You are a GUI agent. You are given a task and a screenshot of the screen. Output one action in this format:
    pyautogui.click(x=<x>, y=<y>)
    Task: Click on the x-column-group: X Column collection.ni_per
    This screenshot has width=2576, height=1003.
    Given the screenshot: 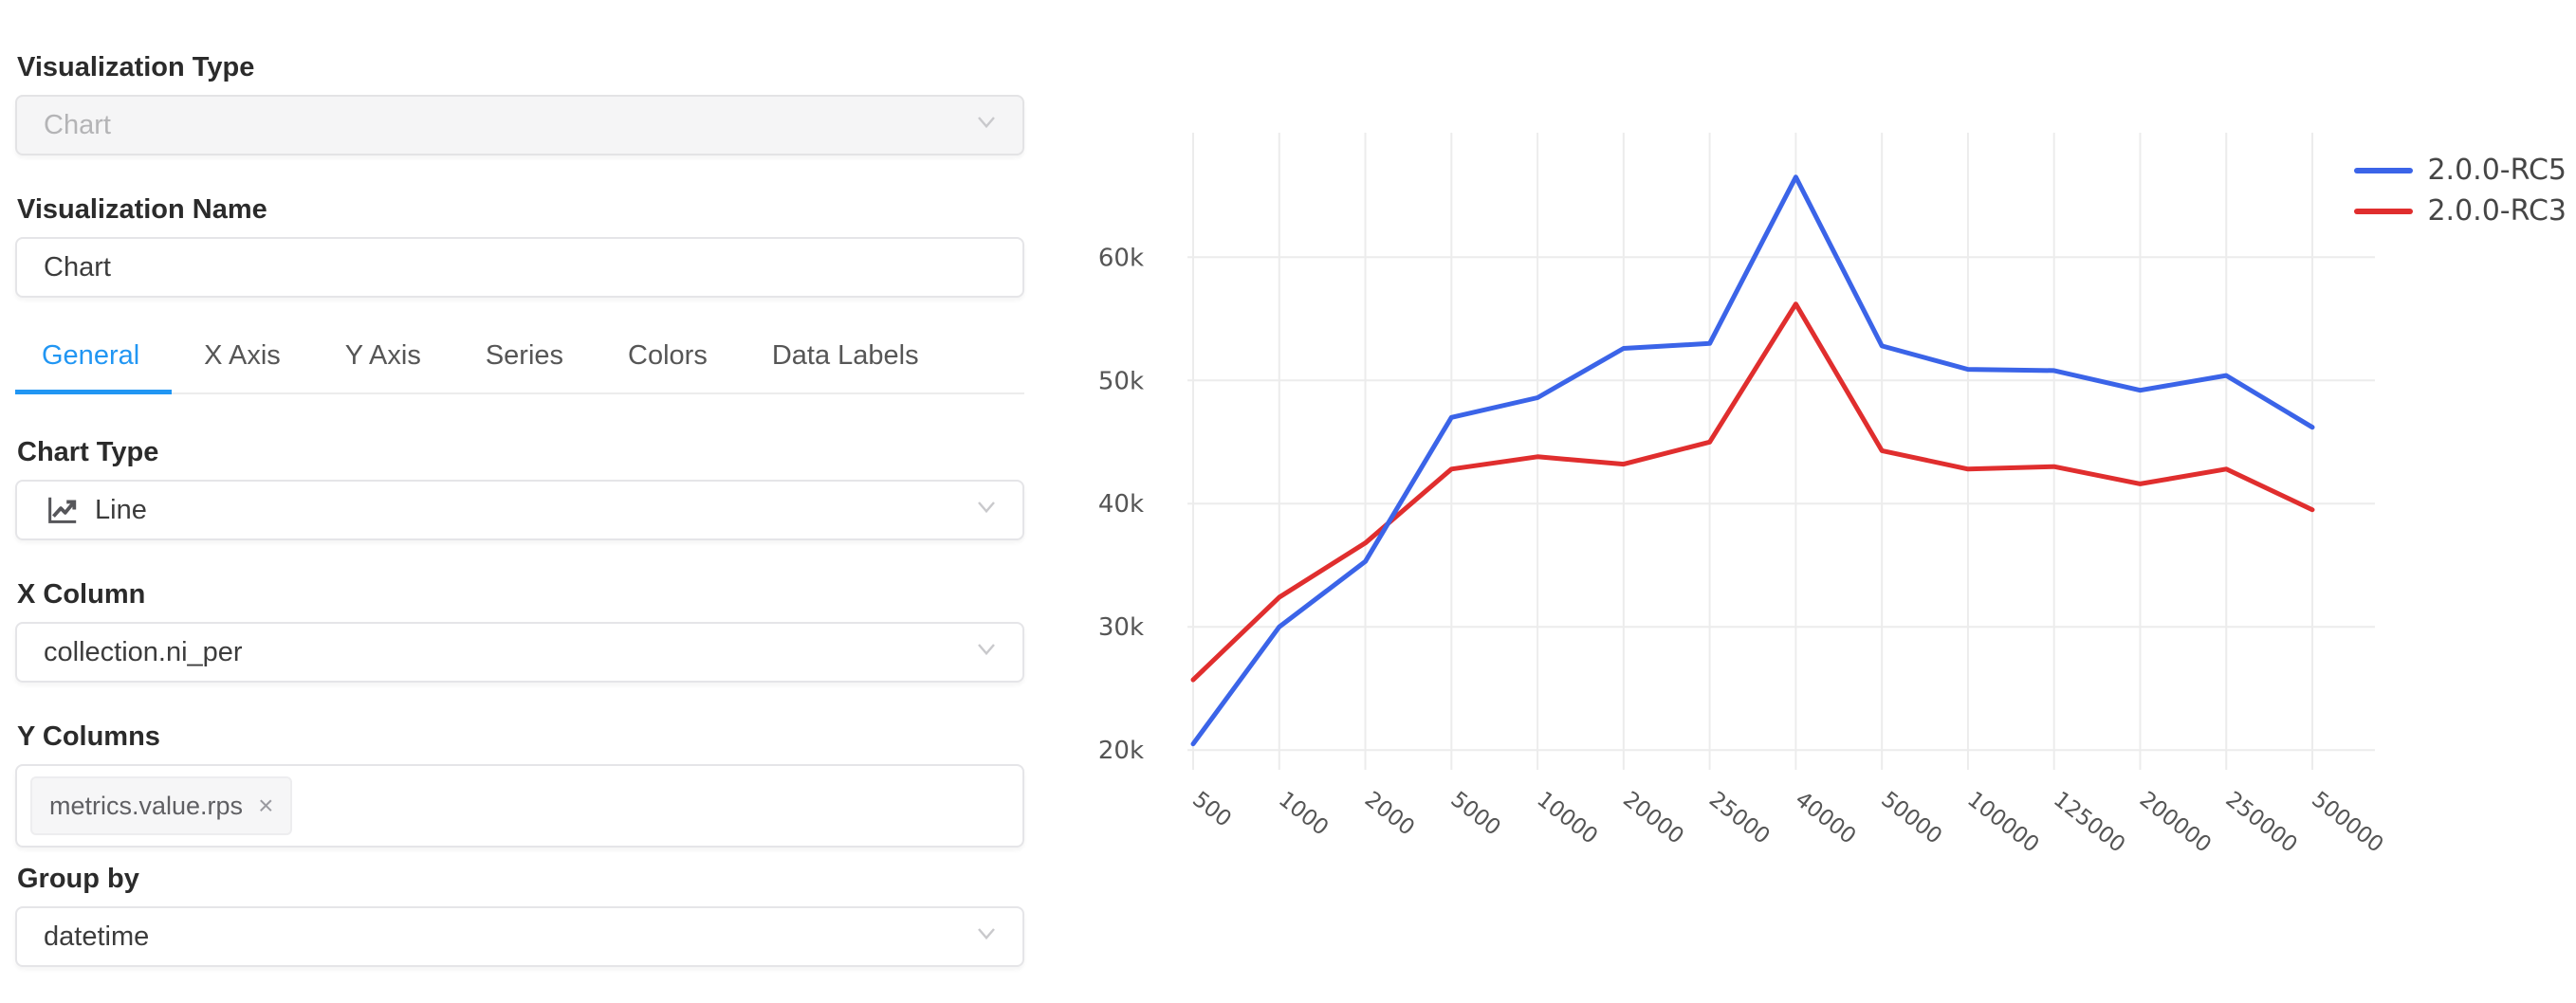 What is the action you would take?
    pyautogui.click(x=519, y=630)
    